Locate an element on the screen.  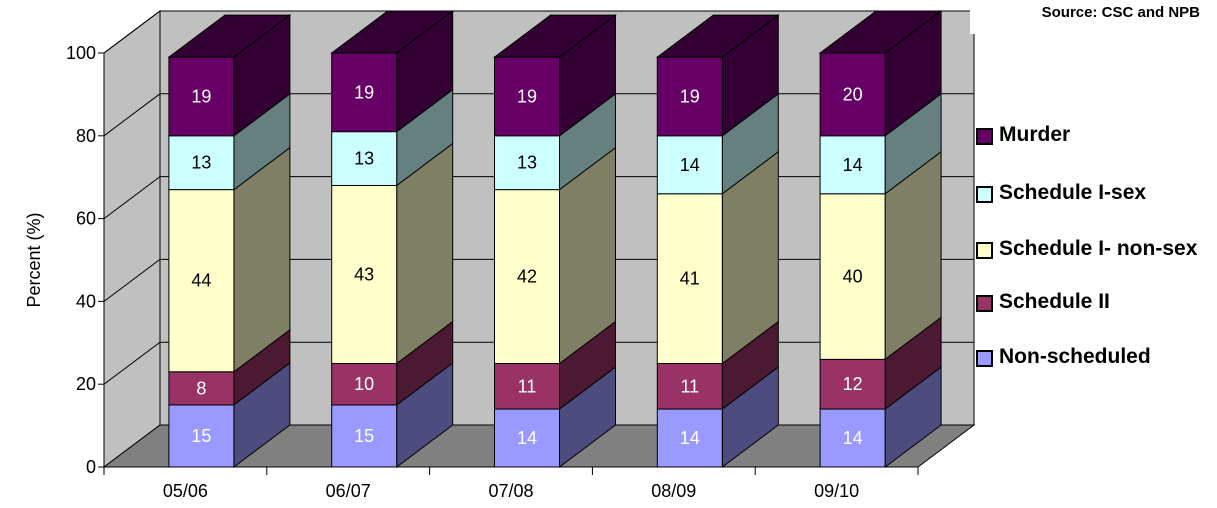
y-tick-label: 40 is located at coordinates (86, 301).